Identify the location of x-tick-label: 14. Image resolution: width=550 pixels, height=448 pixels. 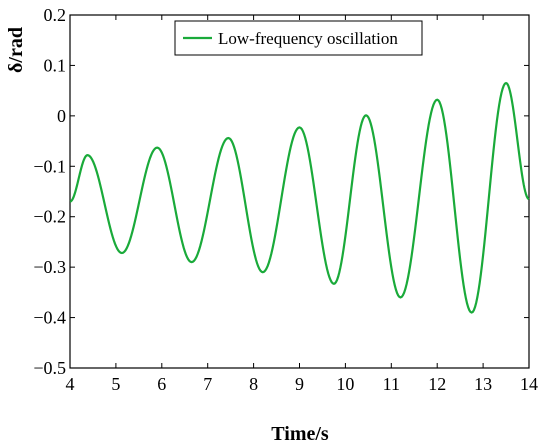
(529, 384).